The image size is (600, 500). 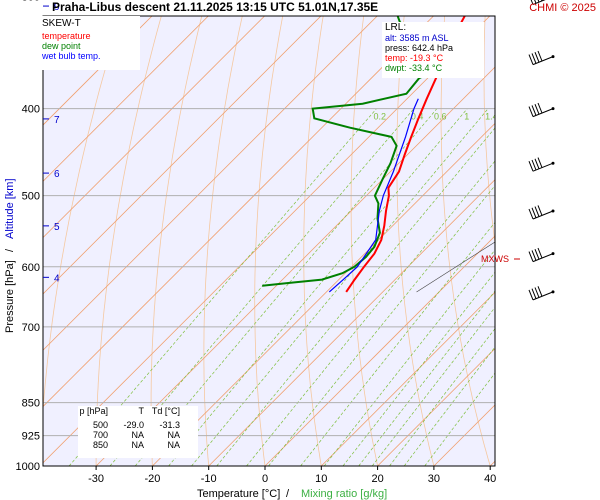 What do you see at coordinates (377, 479) in the screenshot?
I see `x-tick-label: 20` at bounding box center [377, 479].